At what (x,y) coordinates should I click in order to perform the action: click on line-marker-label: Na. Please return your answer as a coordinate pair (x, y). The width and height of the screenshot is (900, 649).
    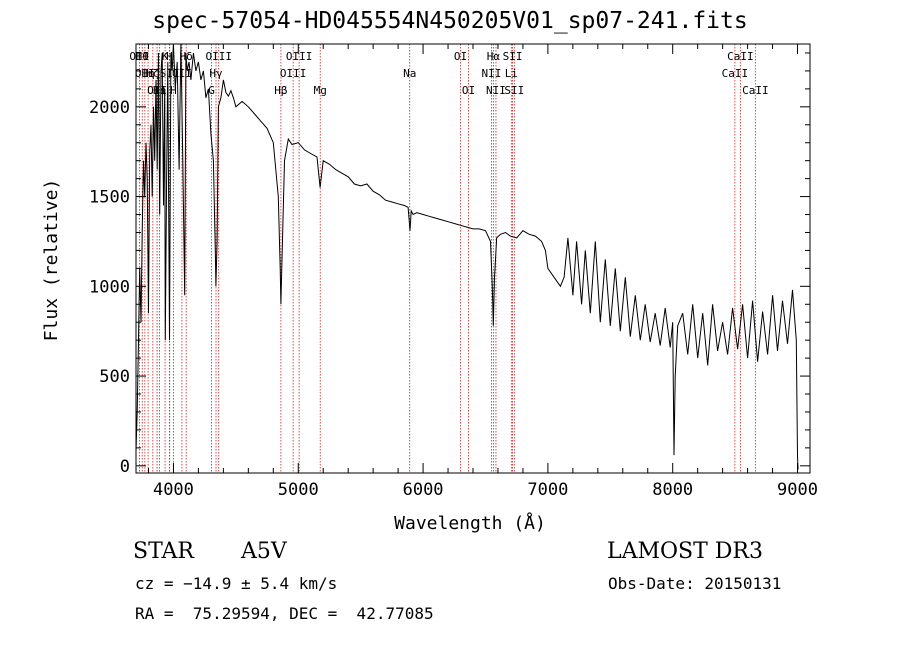
    Looking at the image, I should click on (409, 73).